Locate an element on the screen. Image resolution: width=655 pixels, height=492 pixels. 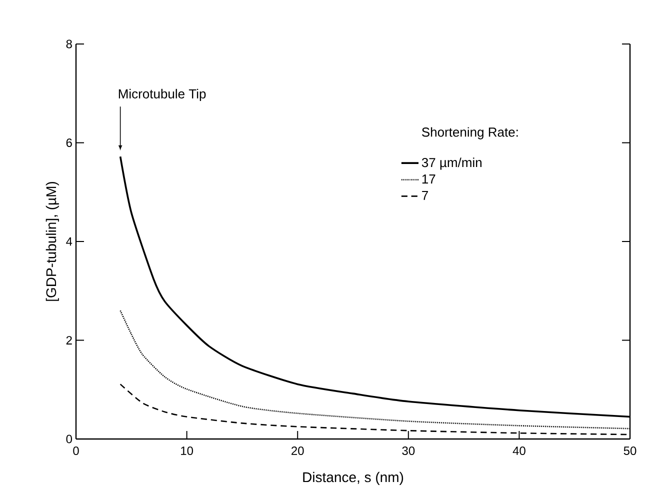
x-axis-title: Distance, s (nm) is located at coordinates (353, 478).